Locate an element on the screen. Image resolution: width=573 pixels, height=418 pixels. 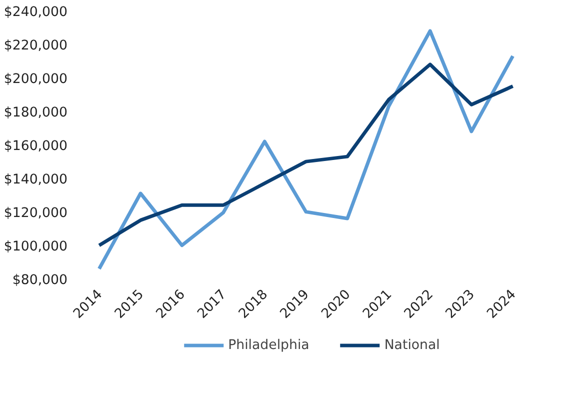
y-tick-label: $120,000 is located at coordinates (36, 213).